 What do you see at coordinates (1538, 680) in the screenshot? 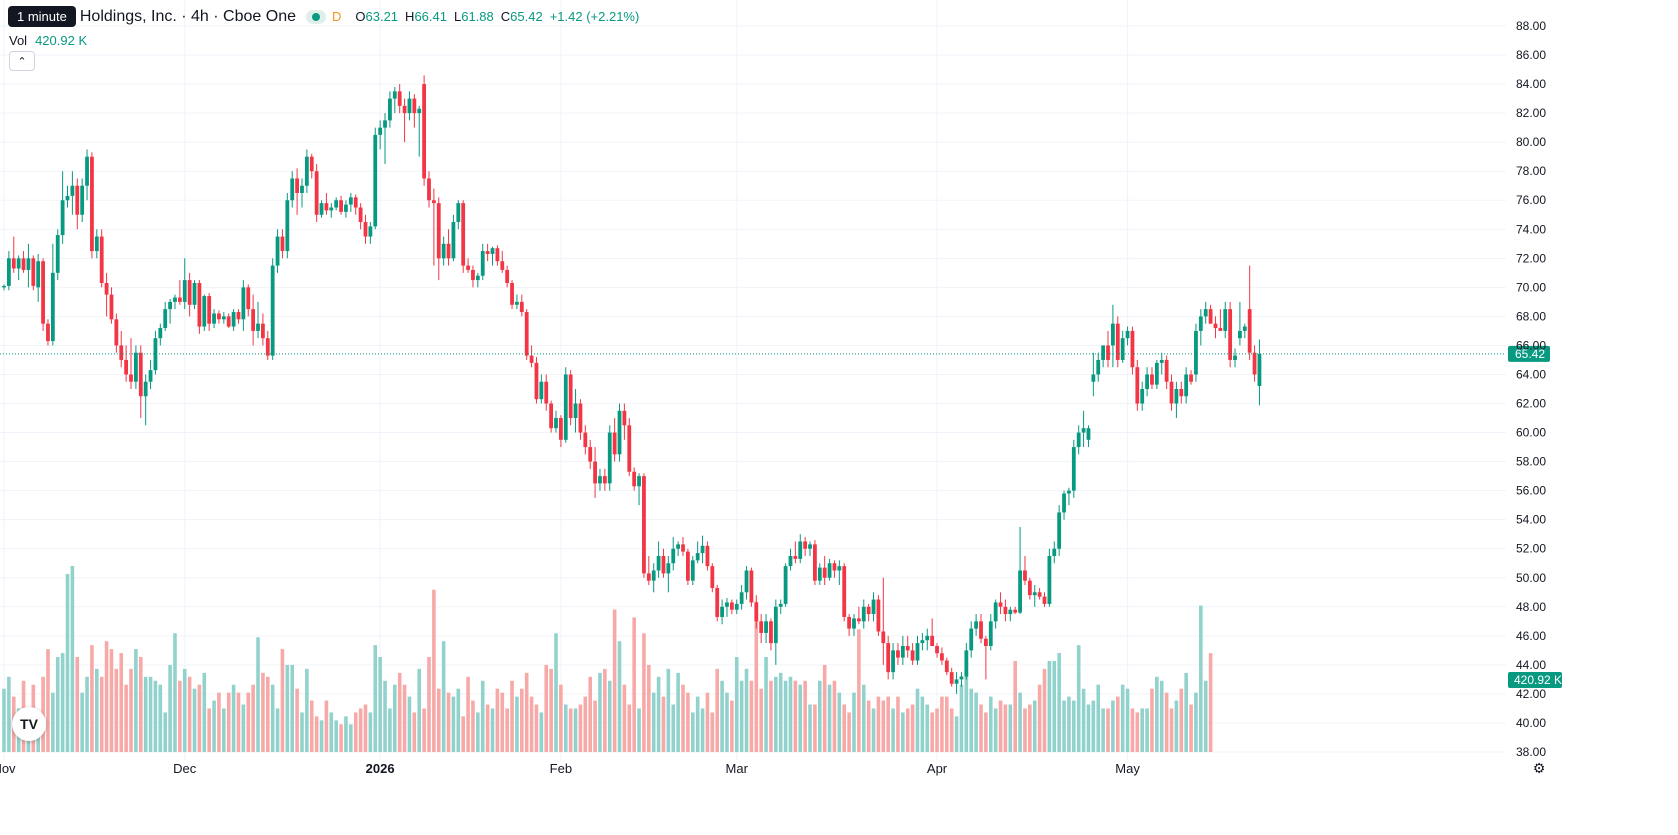
I see `last-volume-label: 420.92 K` at bounding box center [1538, 680].